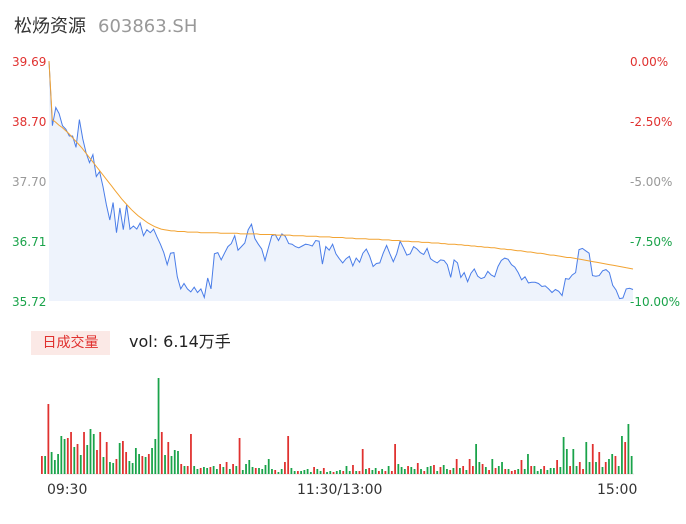 The image size is (686, 524). Describe the element at coordinates (649, 62) in the screenshot. I see `y-tick-right-0: 0.00%` at that location.